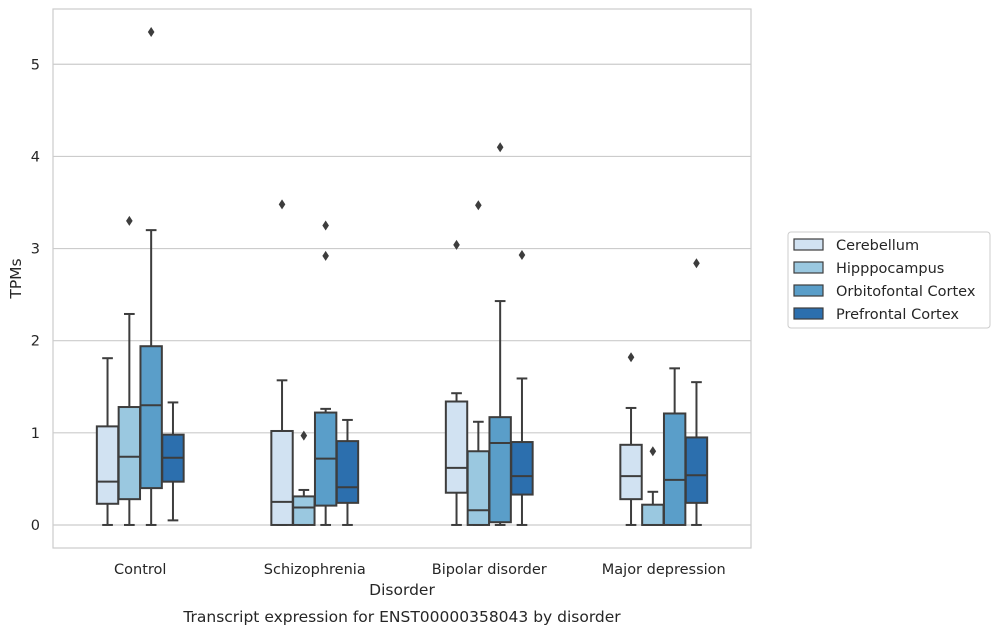 Image resolution: width=999 pixels, height=638 pixels. Describe the element at coordinates (489, 570) in the screenshot. I see `x-tick-label: Bipolar disorder` at that location.